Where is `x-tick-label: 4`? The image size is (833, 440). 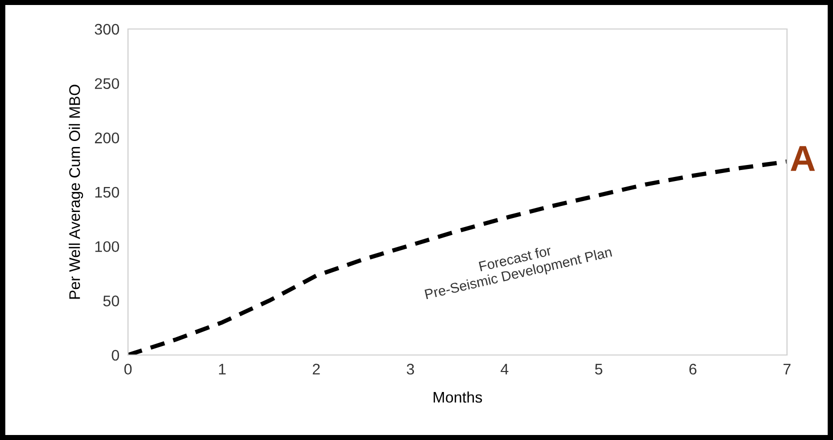
x-tick-label: 4 is located at coordinates (504, 369).